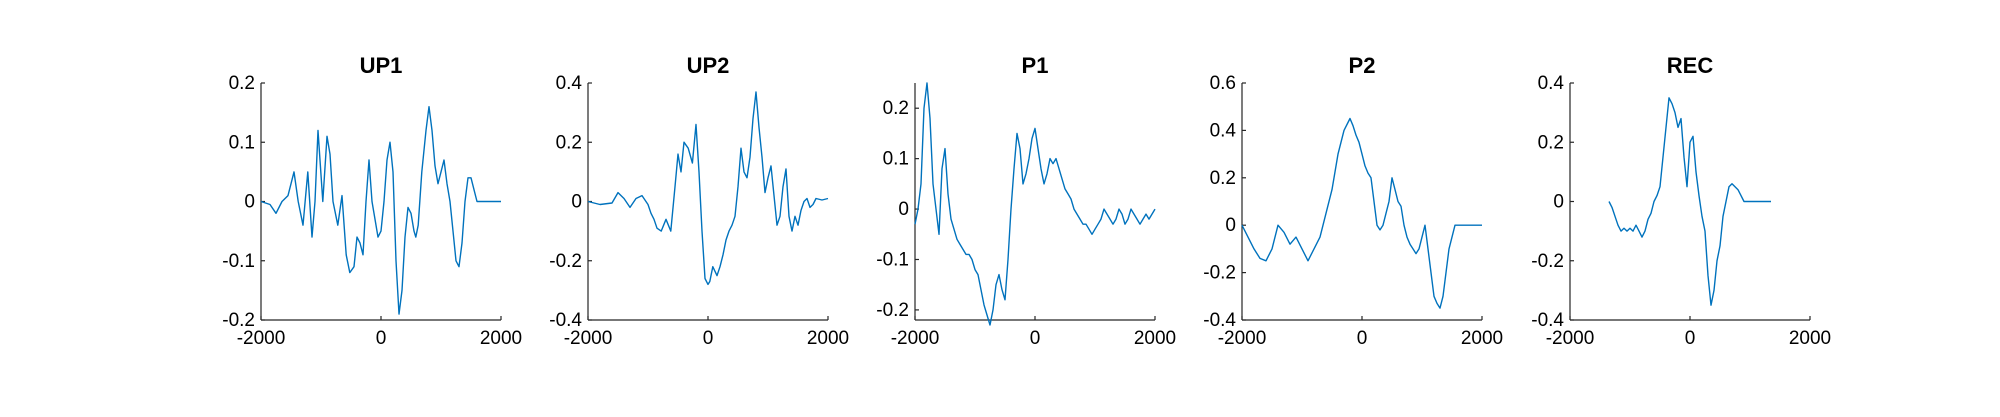 Image resolution: width=2000 pixels, height=417 pixels. I want to click on panel-p1: P1 -2000 0 2000 -0.2 -0.1 0 0.1 0.2, so click(1026, 201).